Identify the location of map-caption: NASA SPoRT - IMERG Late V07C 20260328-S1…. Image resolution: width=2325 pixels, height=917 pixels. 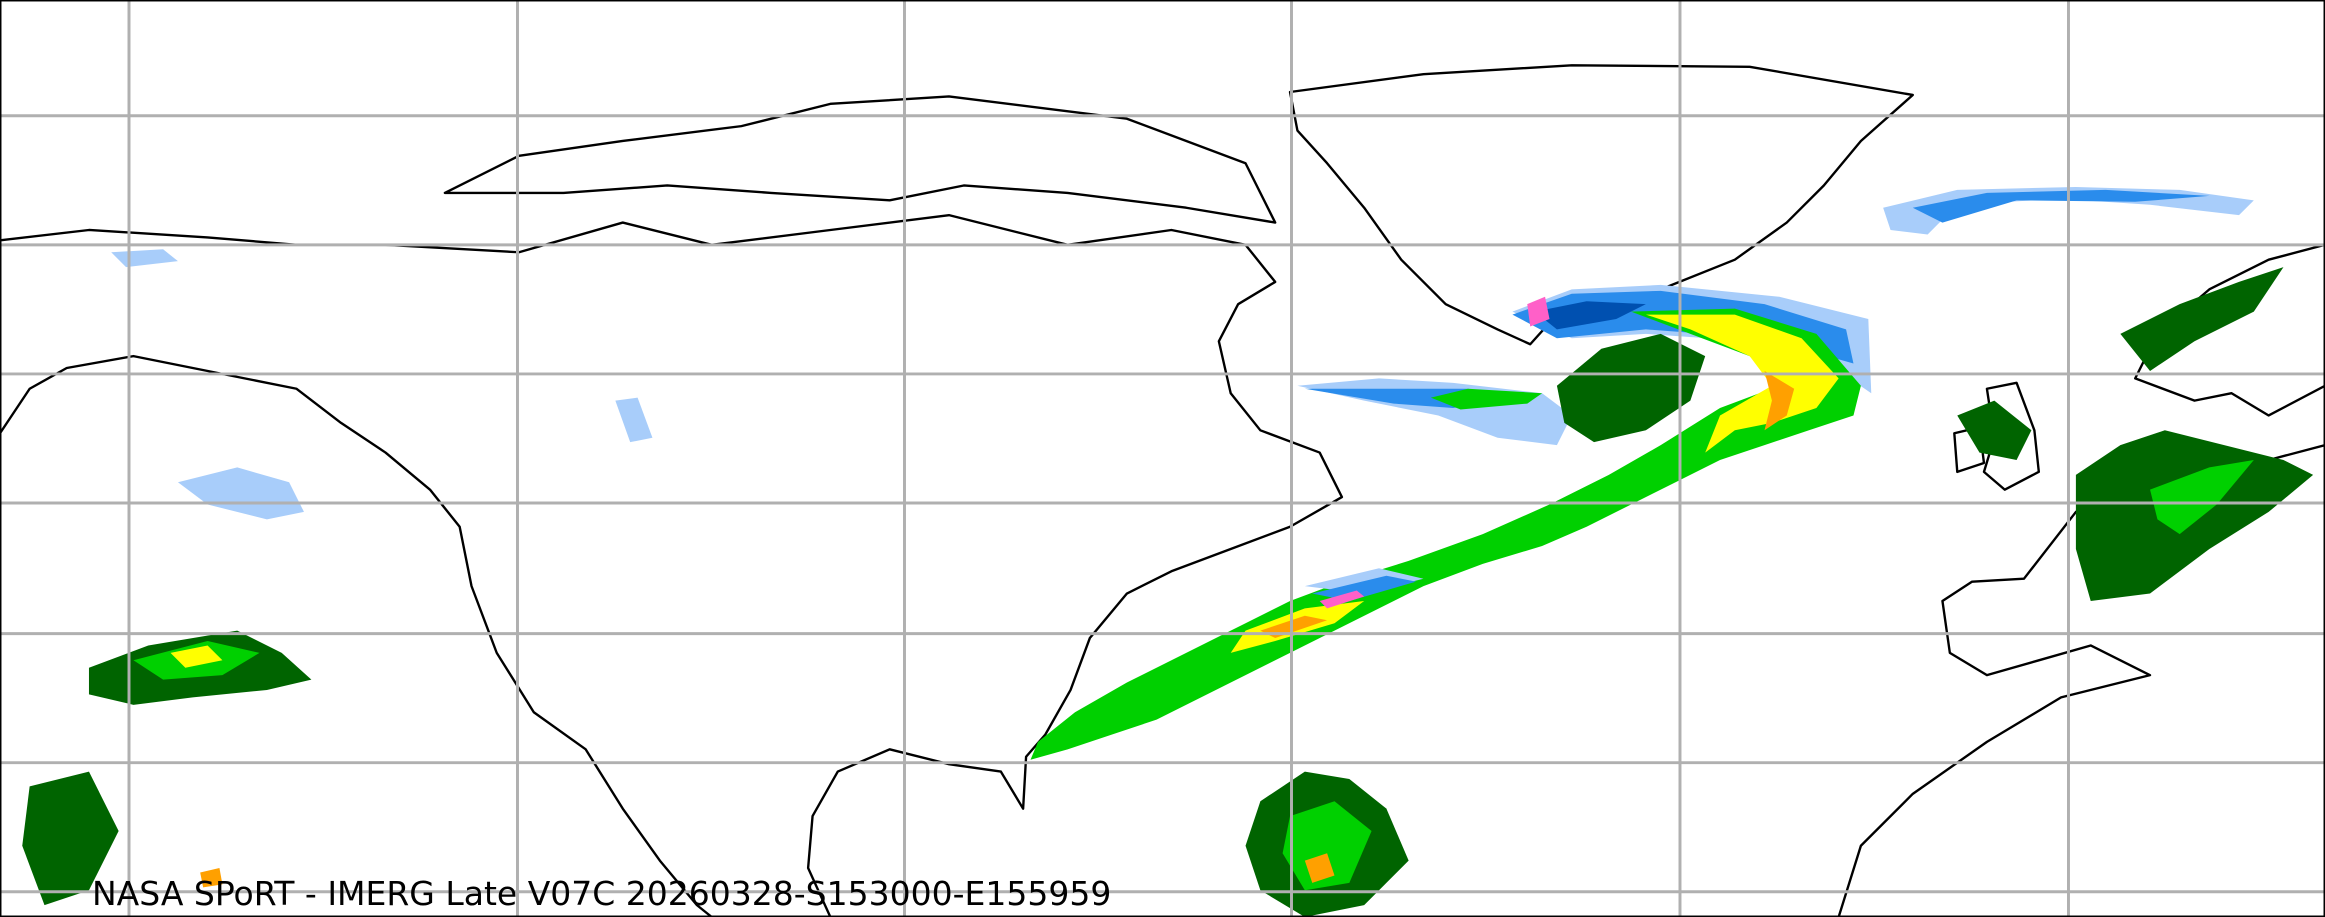
(602, 893).